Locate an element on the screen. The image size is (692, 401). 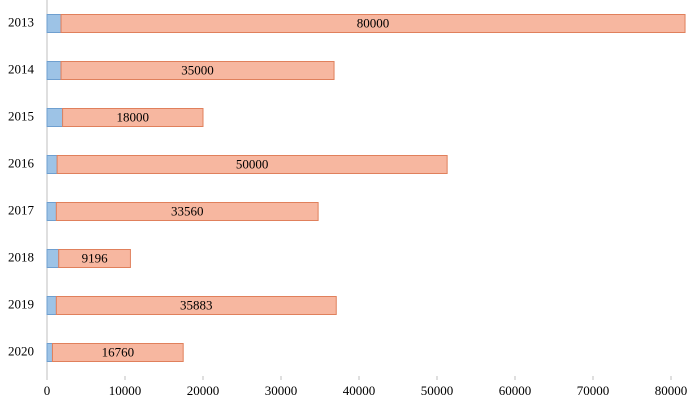
x-tick-label: 20000 is located at coordinates (203, 390).